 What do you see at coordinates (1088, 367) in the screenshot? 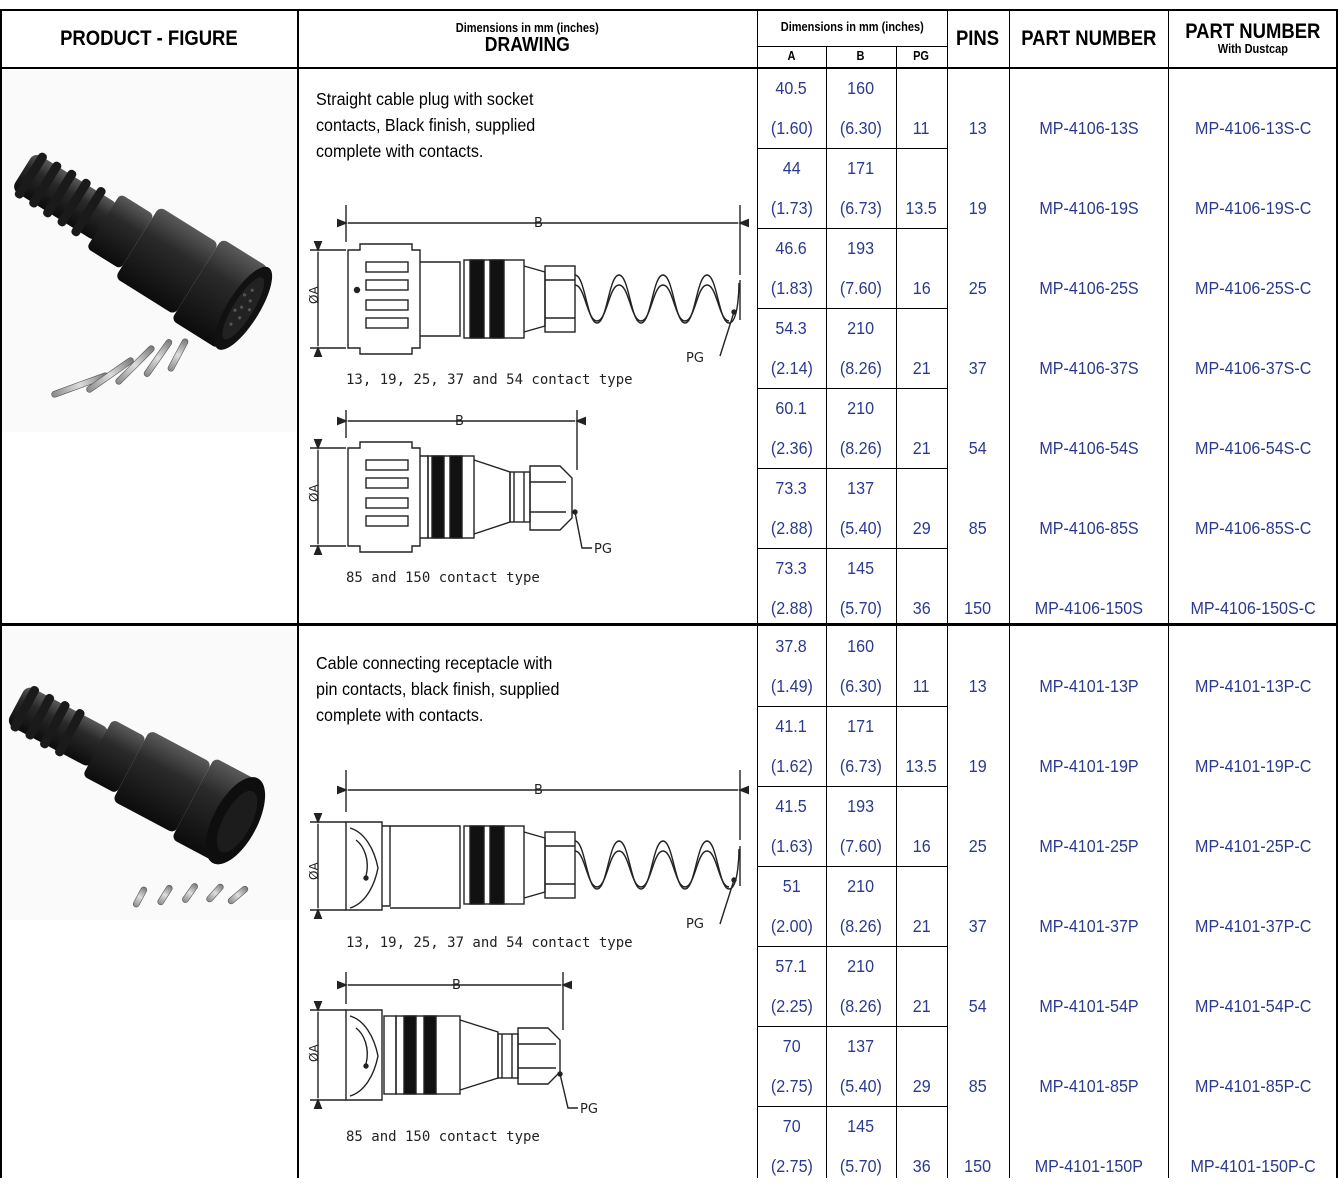
I see `part-number: MP-4106-37S` at bounding box center [1088, 367].